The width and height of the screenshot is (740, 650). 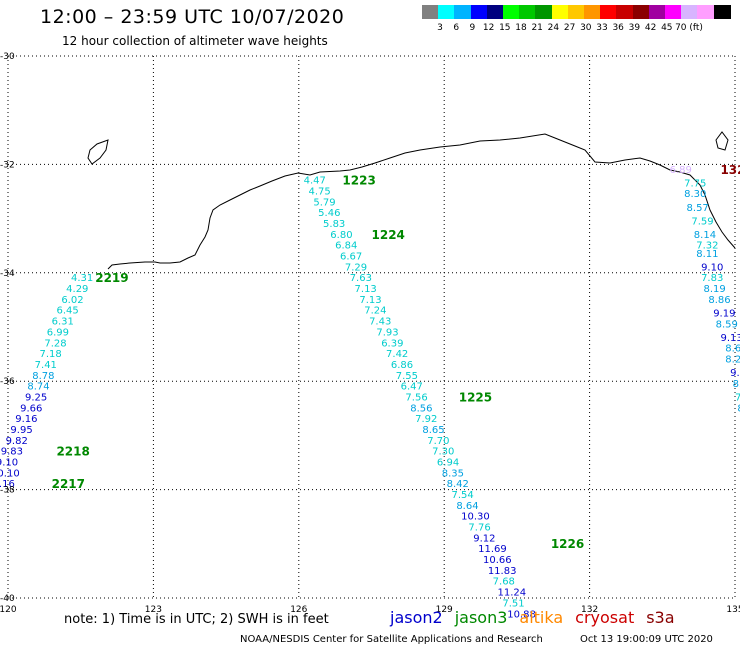 What do you see at coordinates (17, 441) in the screenshot?
I see `wave-height-value: 9.82` at bounding box center [17, 441].